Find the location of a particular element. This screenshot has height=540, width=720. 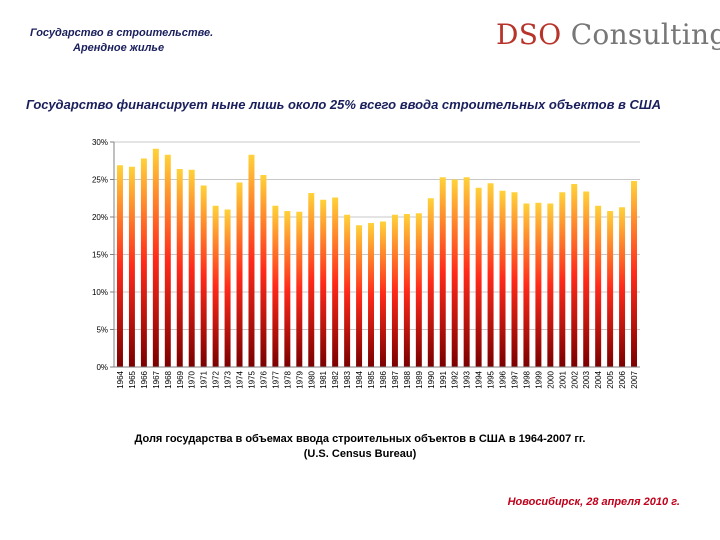

bar-1997 is located at coordinates (514, 279).